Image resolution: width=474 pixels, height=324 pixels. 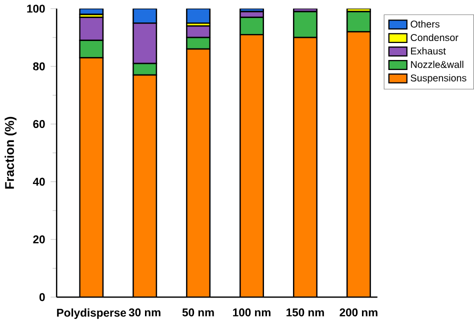 What do you see at coordinates (10, 153) in the screenshot?
I see `y-axis-title: Fraction (%)` at bounding box center [10, 153].